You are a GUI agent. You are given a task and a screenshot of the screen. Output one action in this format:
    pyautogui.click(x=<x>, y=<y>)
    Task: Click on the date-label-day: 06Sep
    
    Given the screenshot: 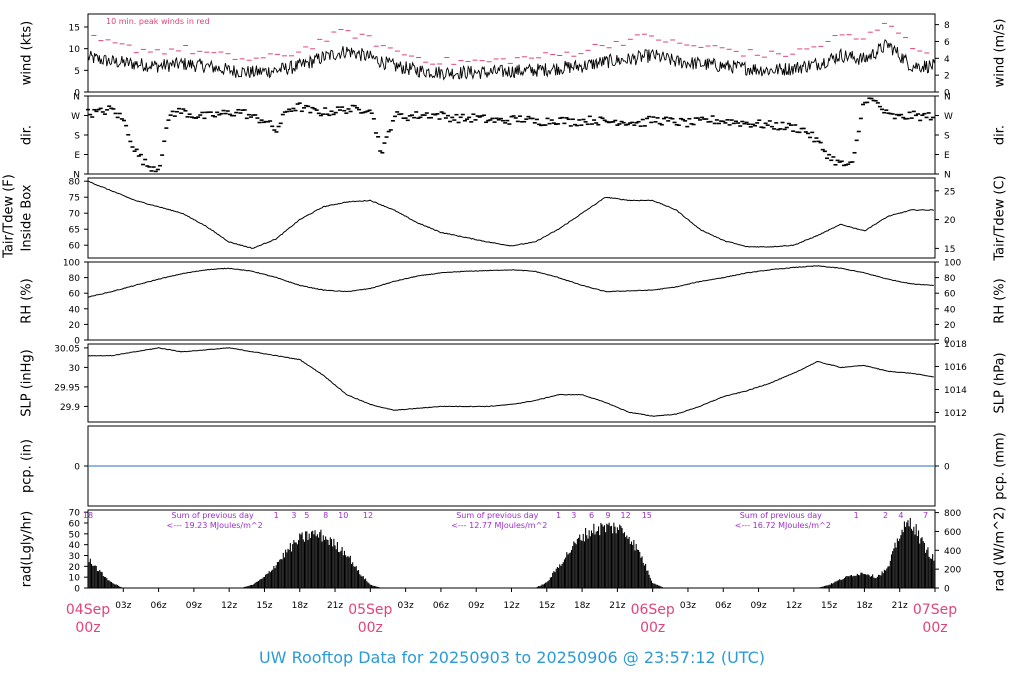 What is the action you would take?
    pyautogui.click(x=653, y=610)
    